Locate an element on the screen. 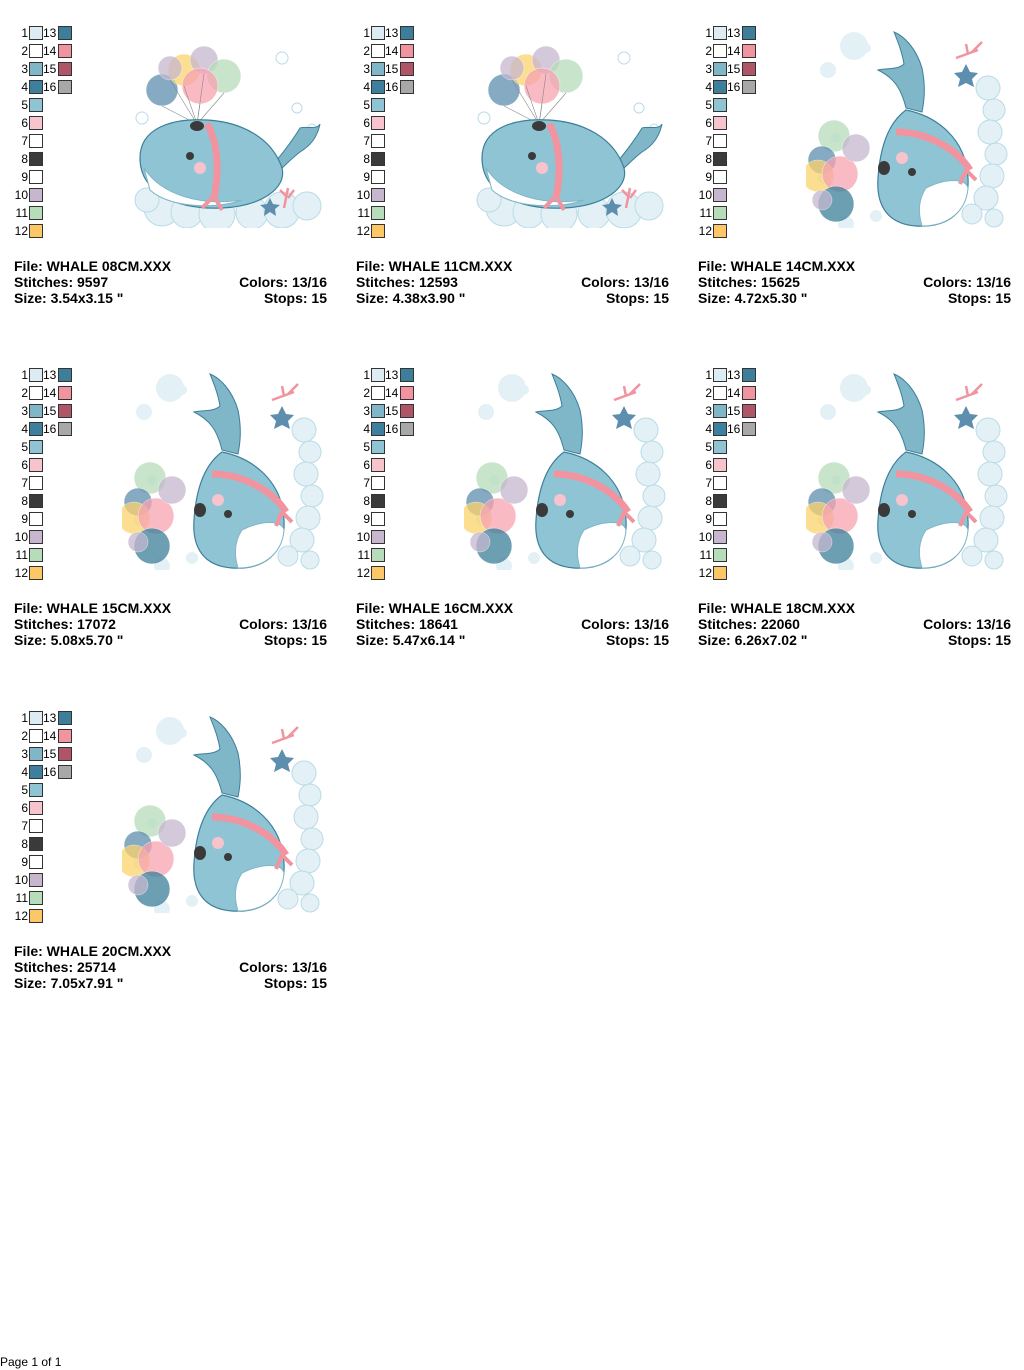 This screenshot has height=1370, width=1024. color-number: 3 is located at coordinates (24, 69).